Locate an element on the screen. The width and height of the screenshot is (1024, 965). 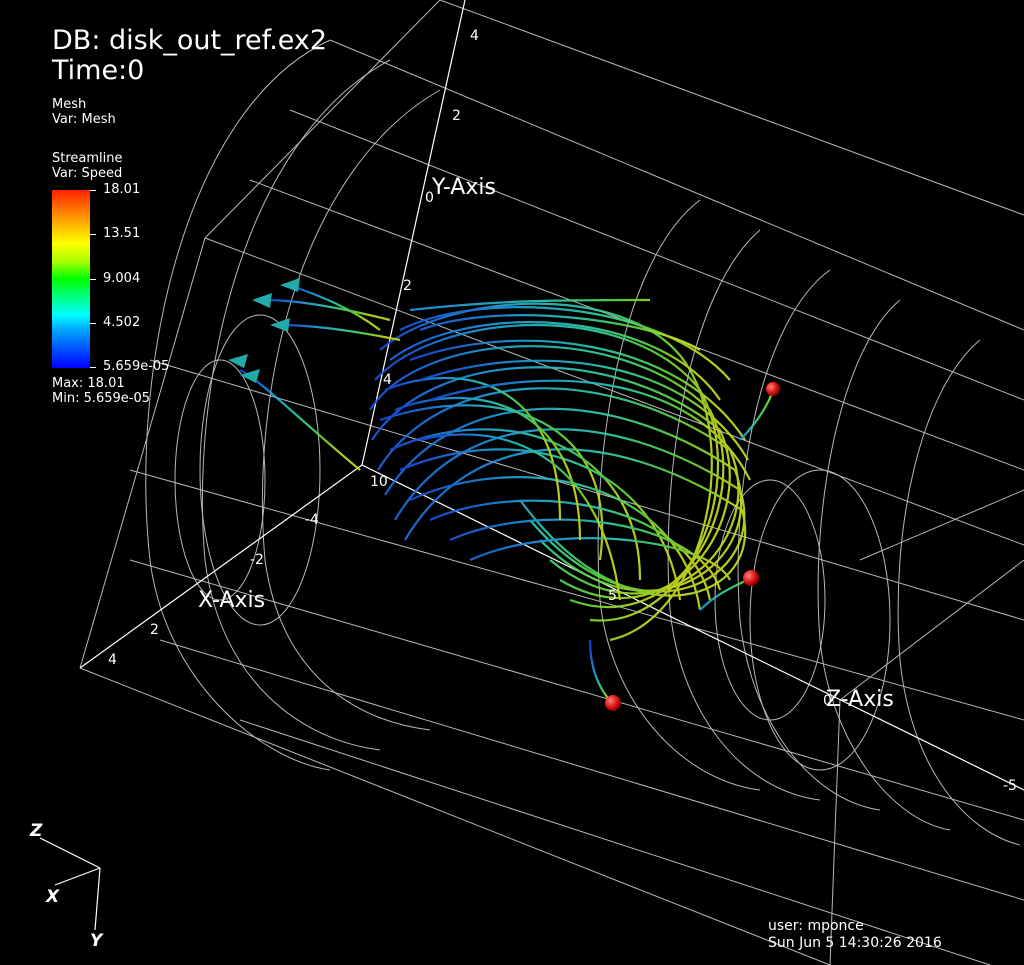
colorbar-tick-label: 4.502 is located at coordinates (122, 322).